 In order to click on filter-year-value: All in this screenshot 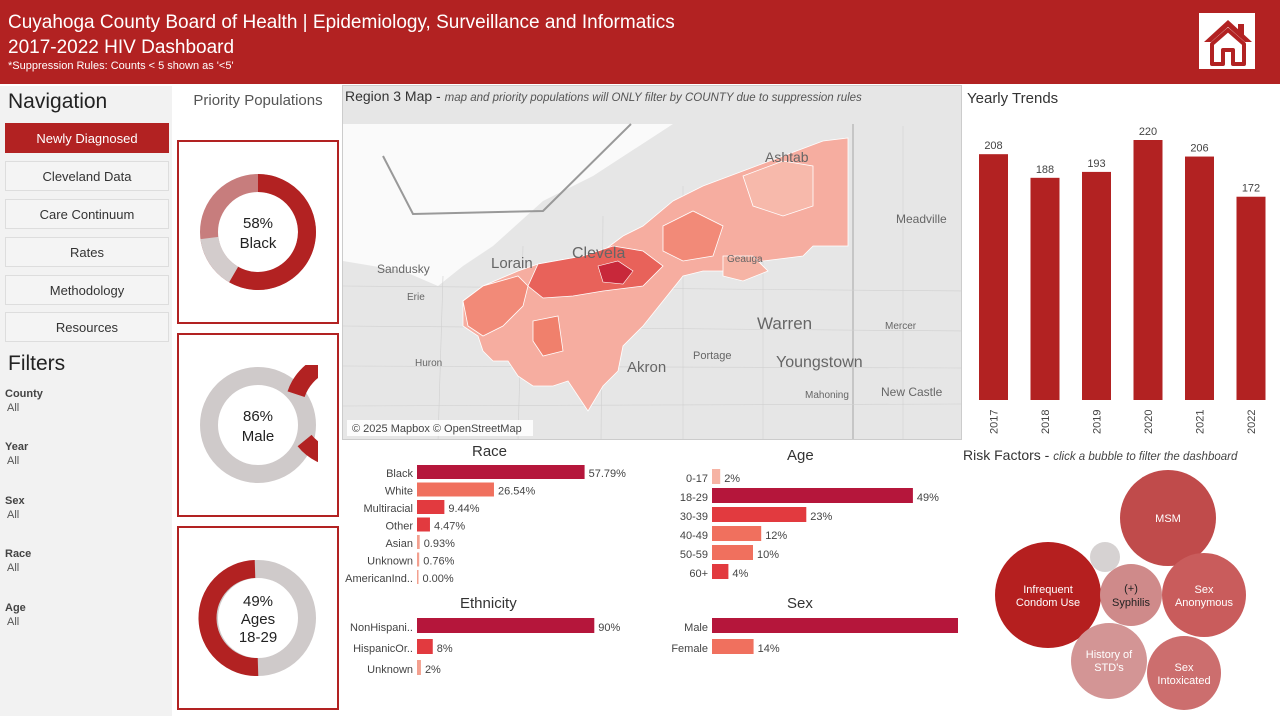, I will do `click(13, 461)`.